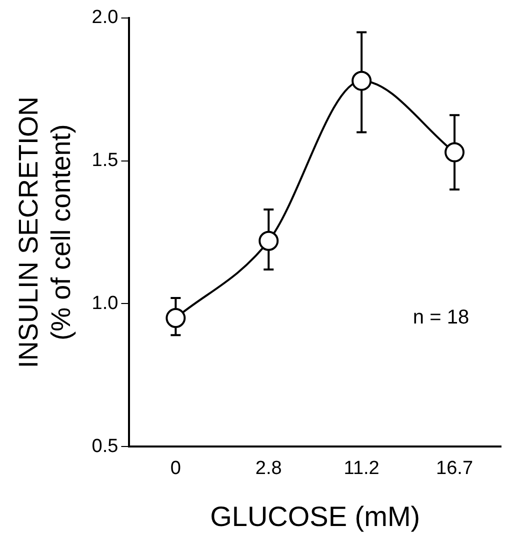 The image size is (521, 544). I want to click on x-axis-title: GLUCOSE (mM), so click(315, 516).